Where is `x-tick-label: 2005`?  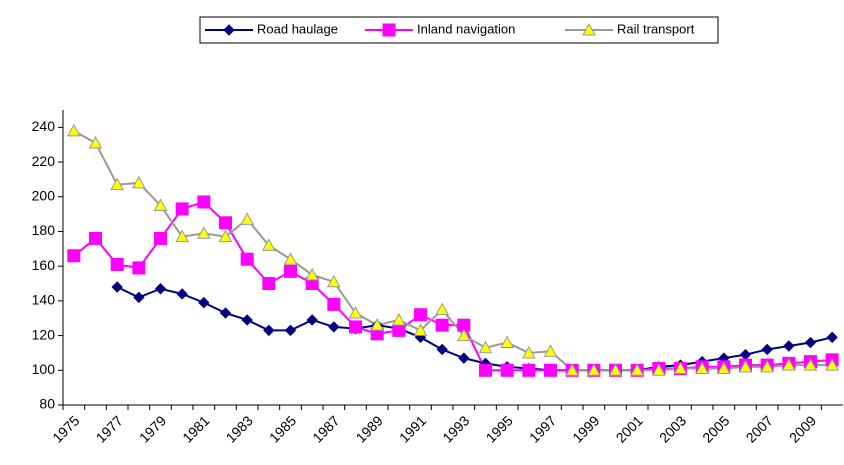
x-tick-label: 2005 is located at coordinates (715, 428).